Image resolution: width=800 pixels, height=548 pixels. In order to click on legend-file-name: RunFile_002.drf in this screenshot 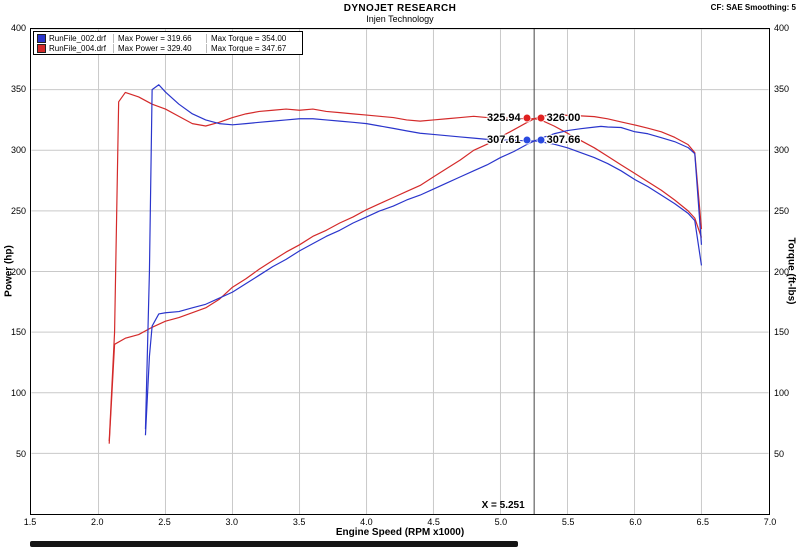, I will do `click(77, 38)`.